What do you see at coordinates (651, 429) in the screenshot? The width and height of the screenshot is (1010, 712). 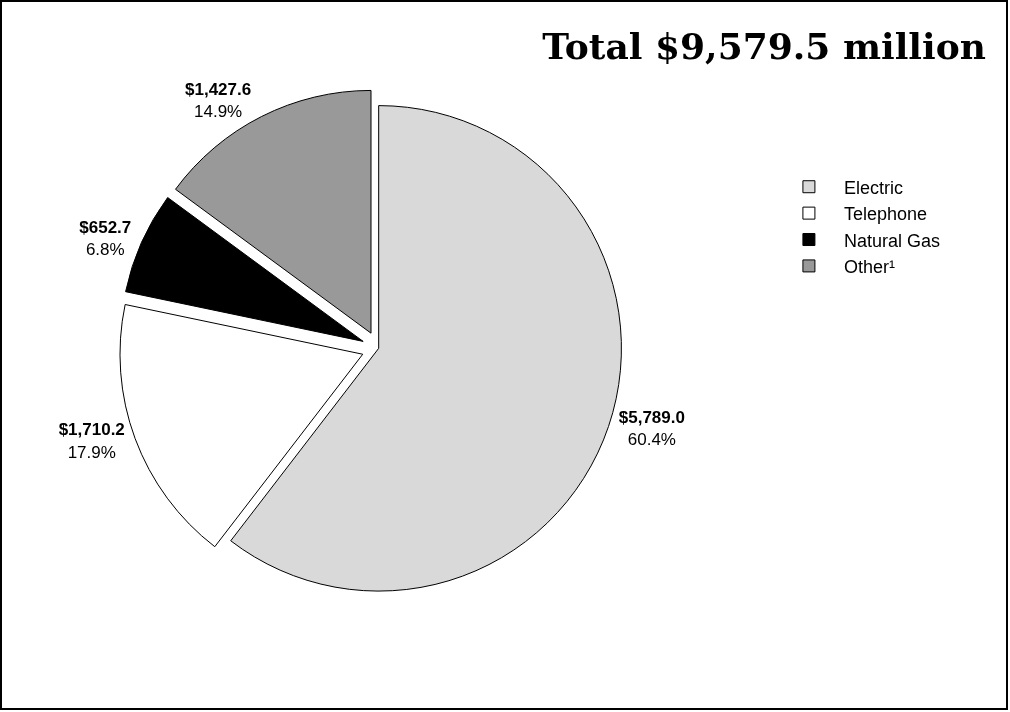 I see `data-label: $5,789.0 60.4%` at bounding box center [651, 429].